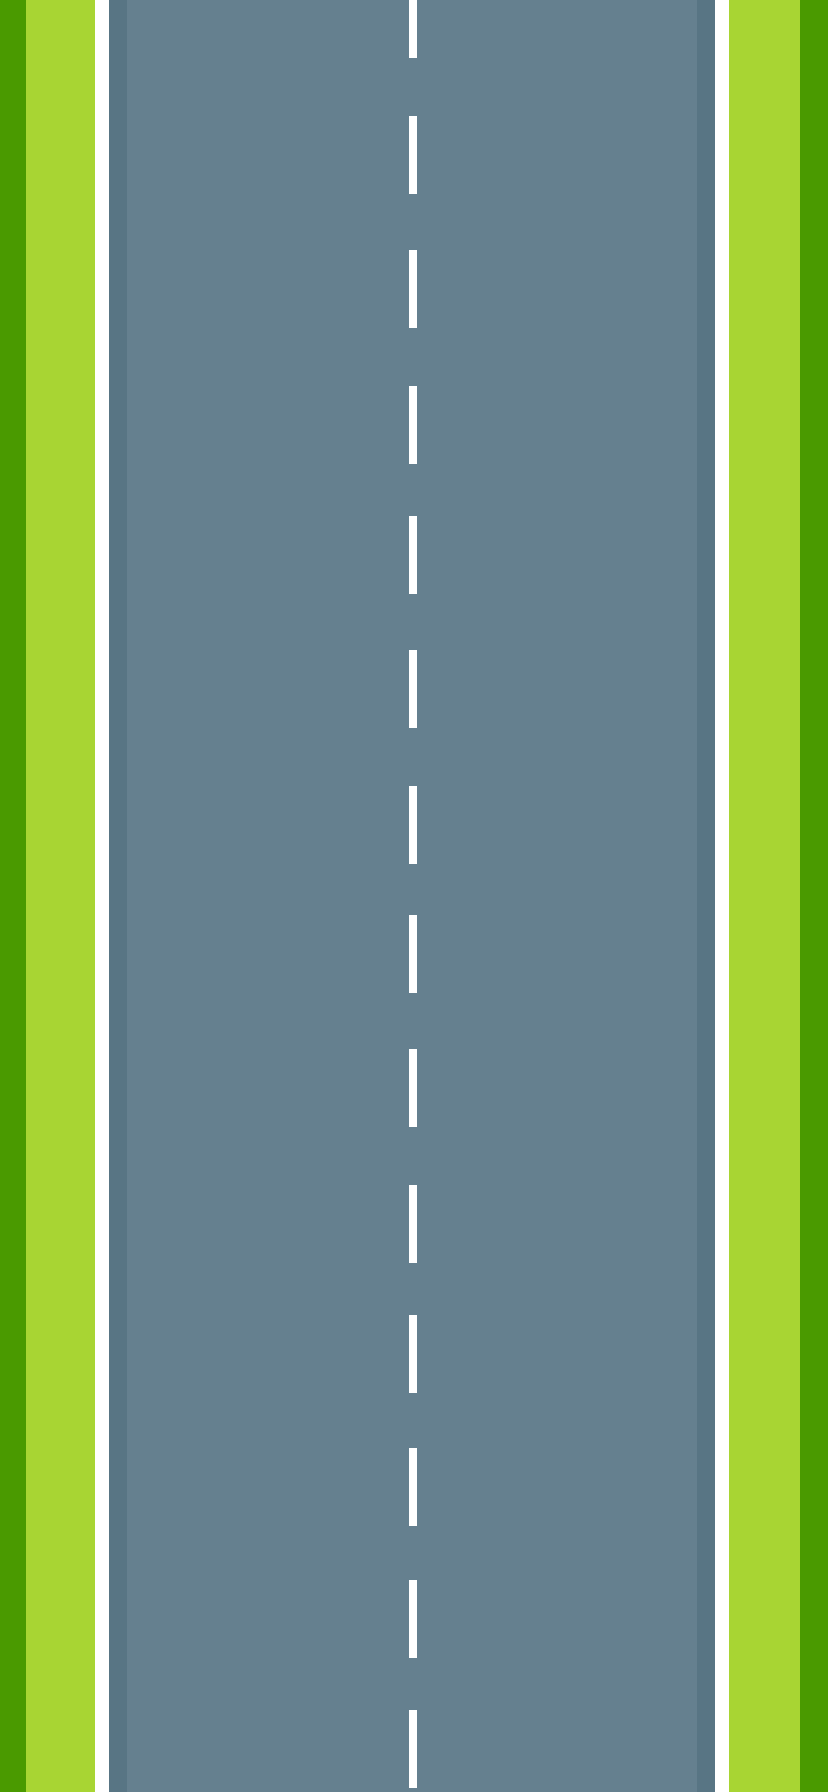  I want to click on grass-outer-left, so click(13, 896).